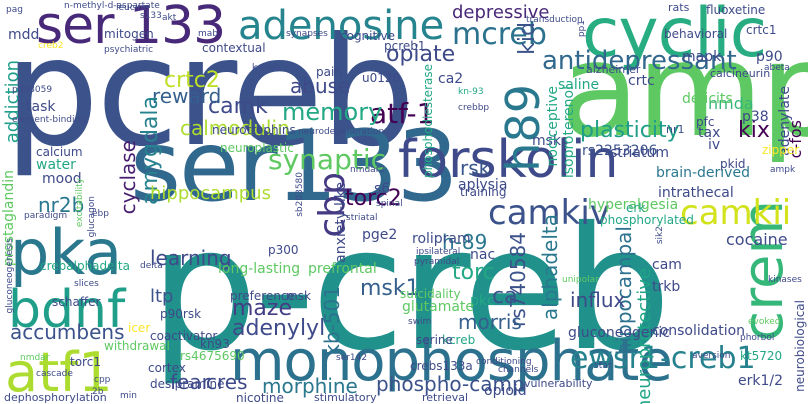 This screenshot has width=808, height=404. I want to click on word-ltp: ltp, so click(162, 296).